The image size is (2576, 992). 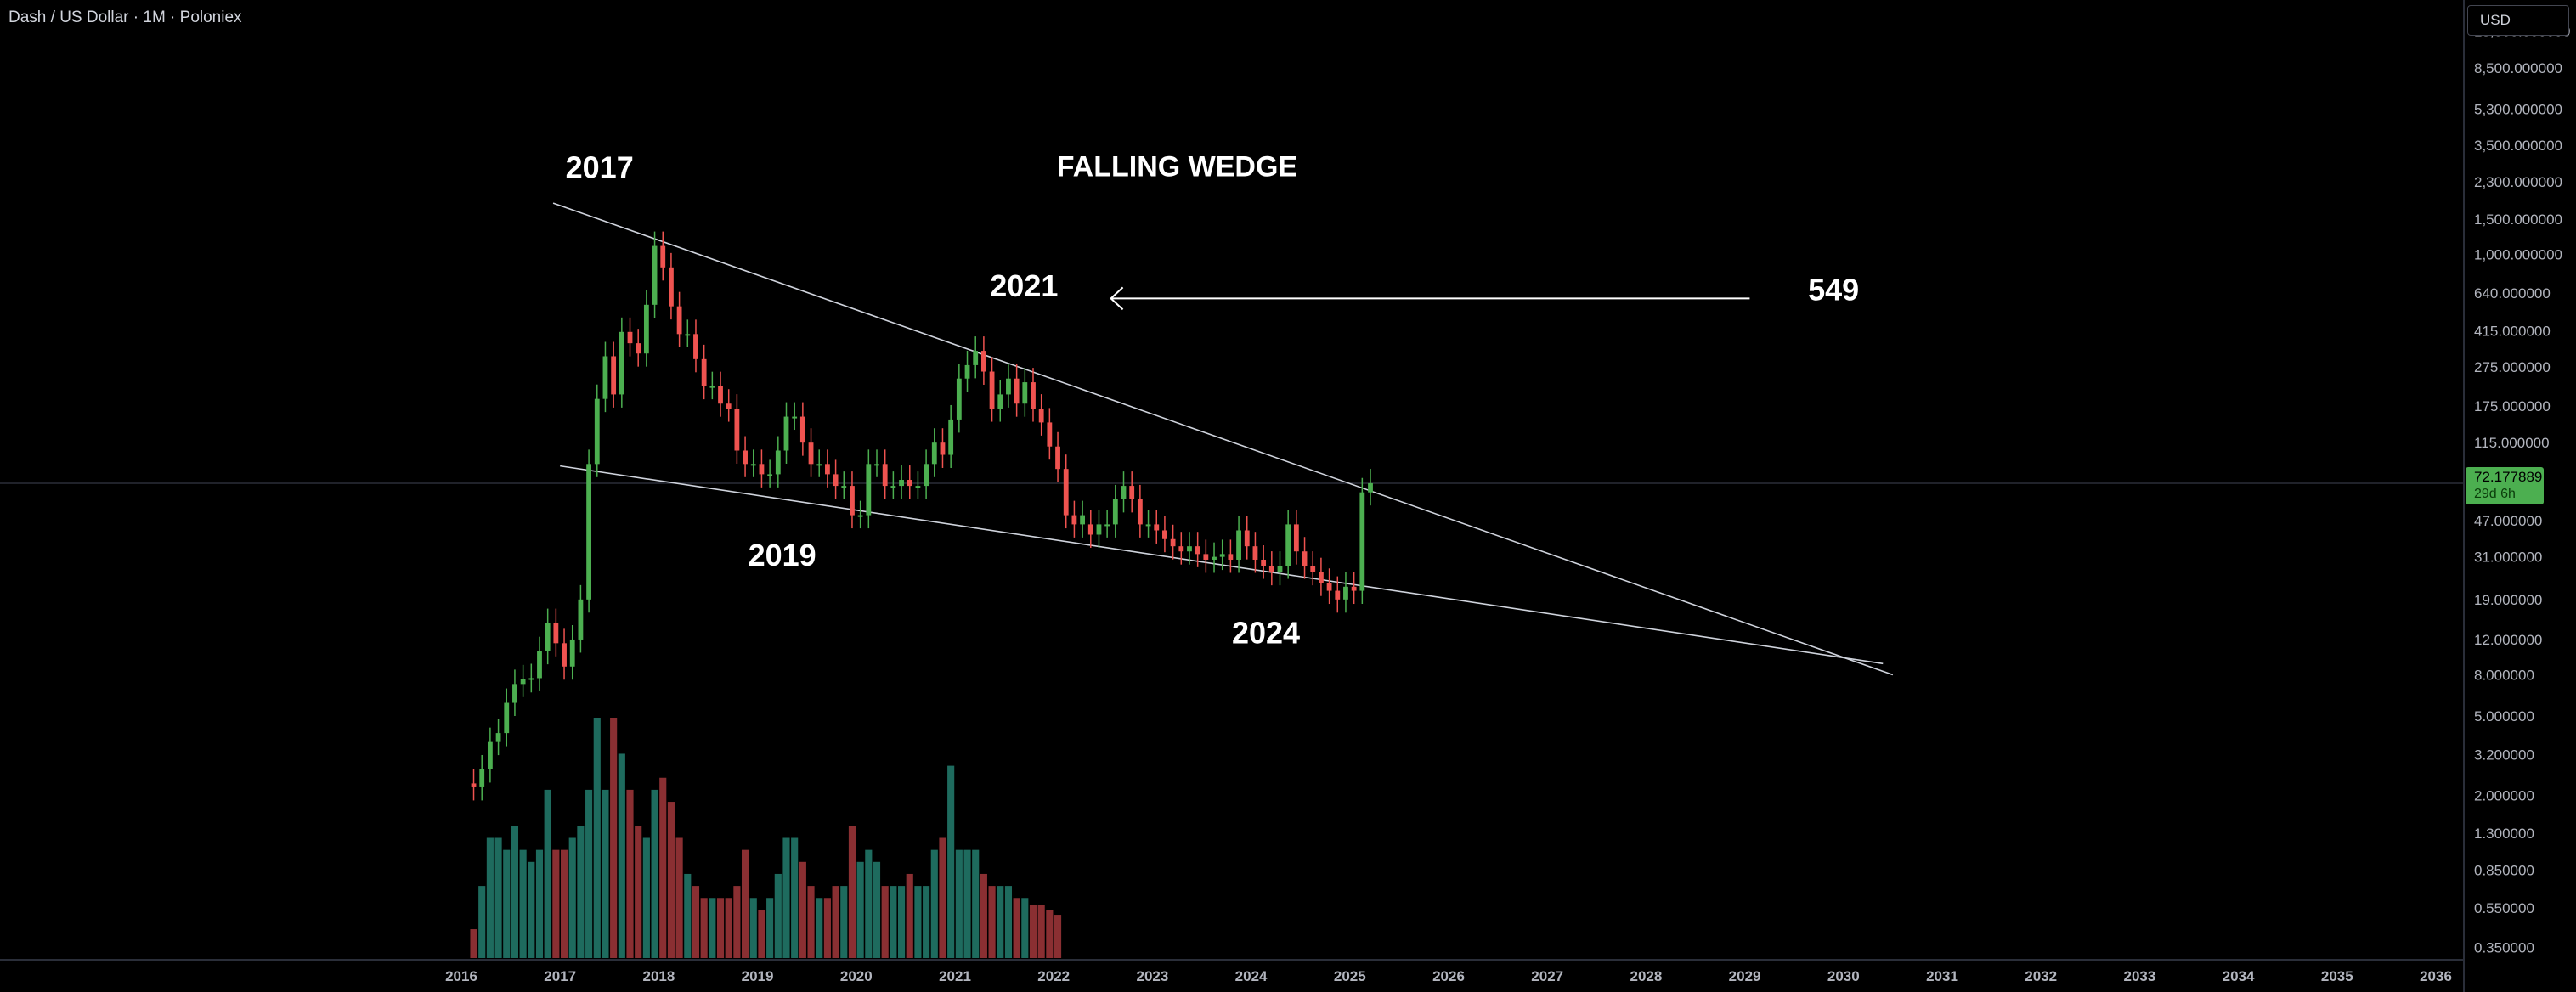 I want to click on symbol-title: Dash / US Dollar · 1M · Poloniex, so click(x=125, y=17).